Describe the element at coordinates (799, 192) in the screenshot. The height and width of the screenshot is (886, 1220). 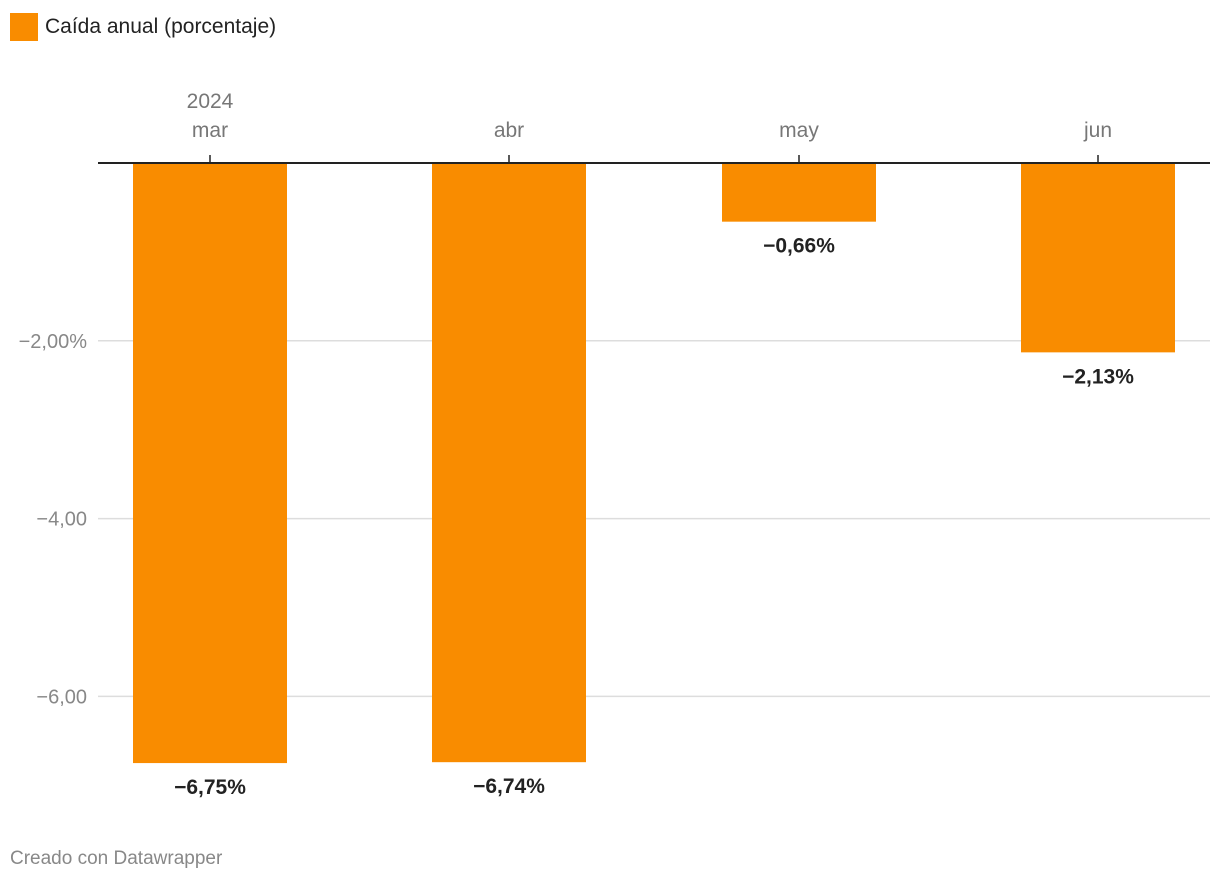
I see `bar-may` at that location.